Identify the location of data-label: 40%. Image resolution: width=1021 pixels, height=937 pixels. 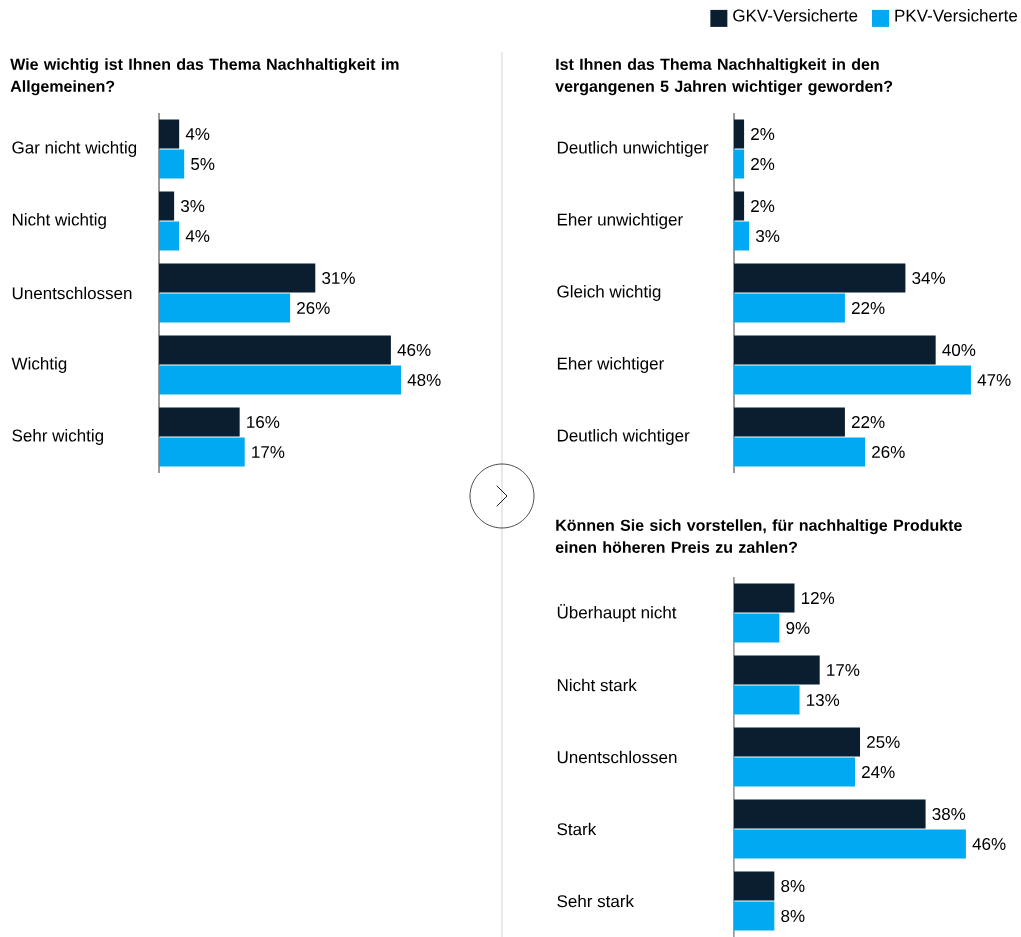
(959, 350).